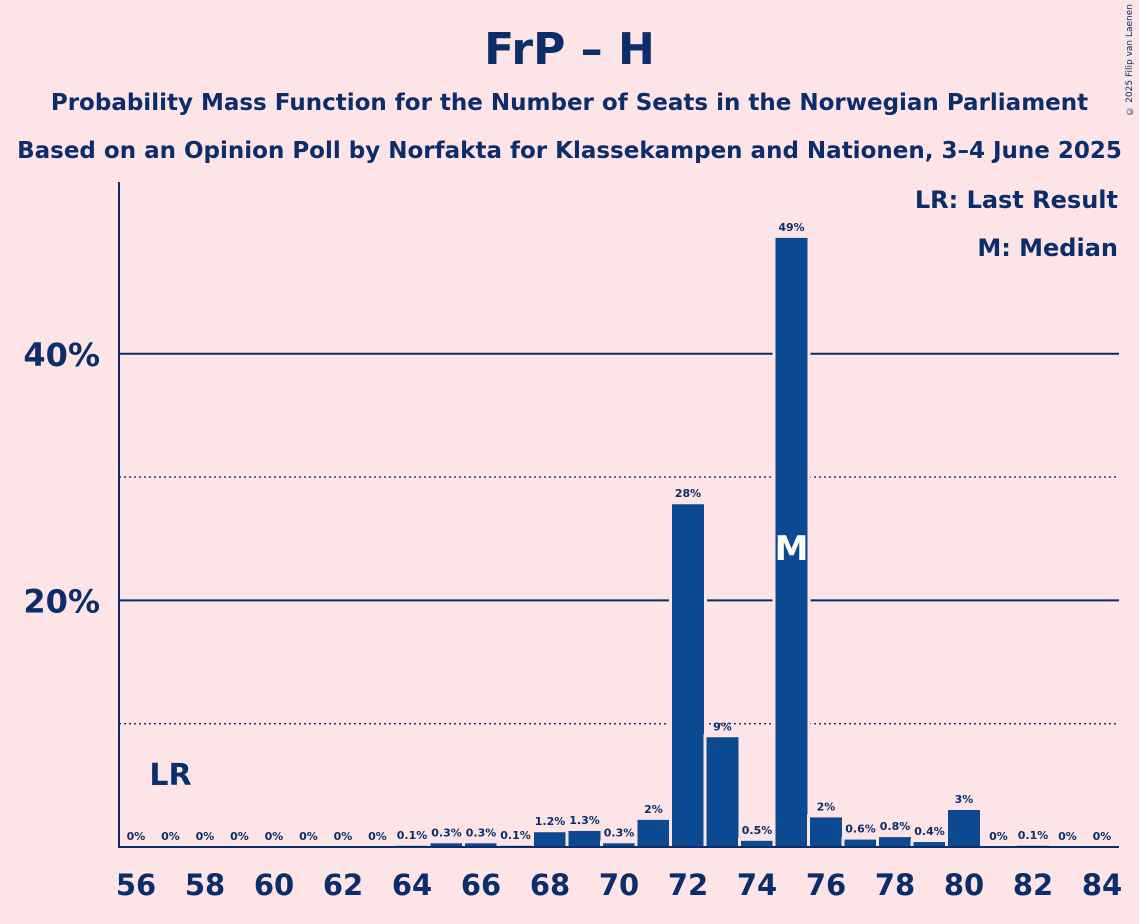  What do you see at coordinates (377, 836) in the screenshot?
I see `data-label-seat-63: 0%` at bounding box center [377, 836].